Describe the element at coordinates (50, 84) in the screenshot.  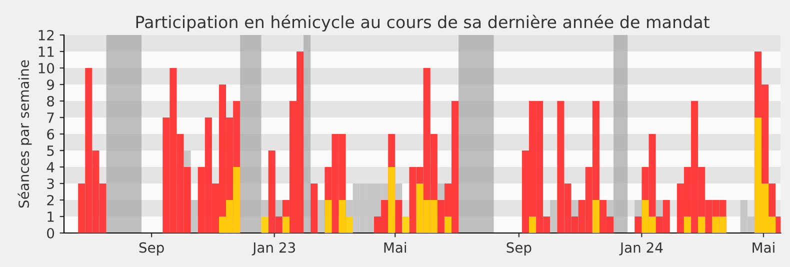
I see `y-tick-label: 9` at that location.